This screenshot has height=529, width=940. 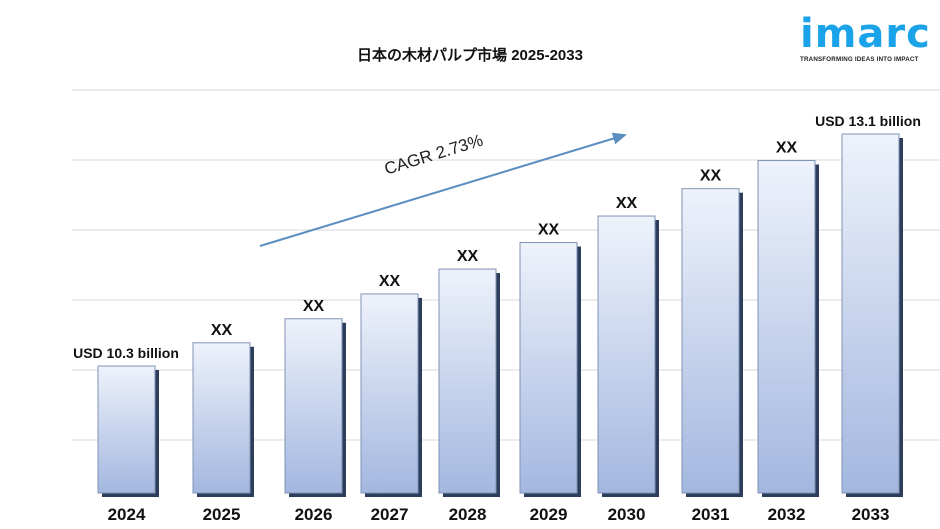 What do you see at coordinates (126, 429) in the screenshot?
I see `bar-2024` at bounding box center [126, 429].